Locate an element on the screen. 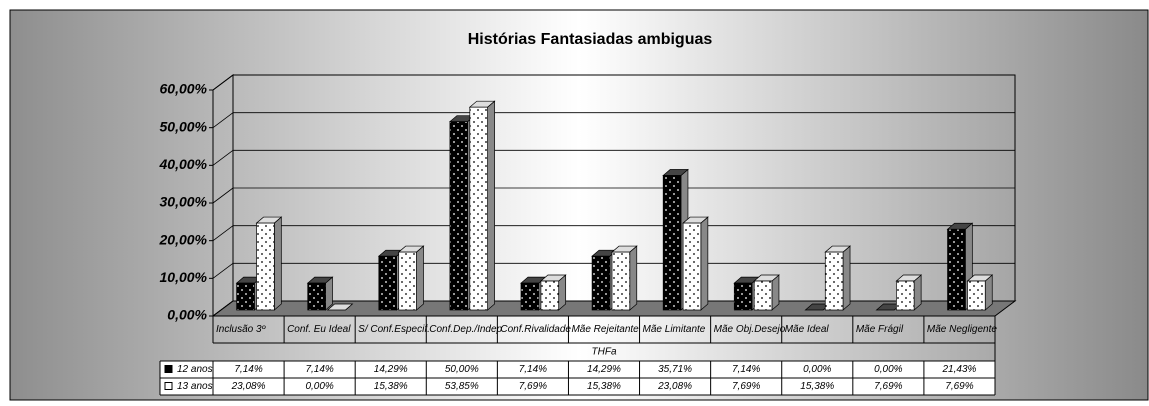 This screenshot has height=406, width=1149. x-tick-label: Inclusão 3º is located at coordinates (241, 329).